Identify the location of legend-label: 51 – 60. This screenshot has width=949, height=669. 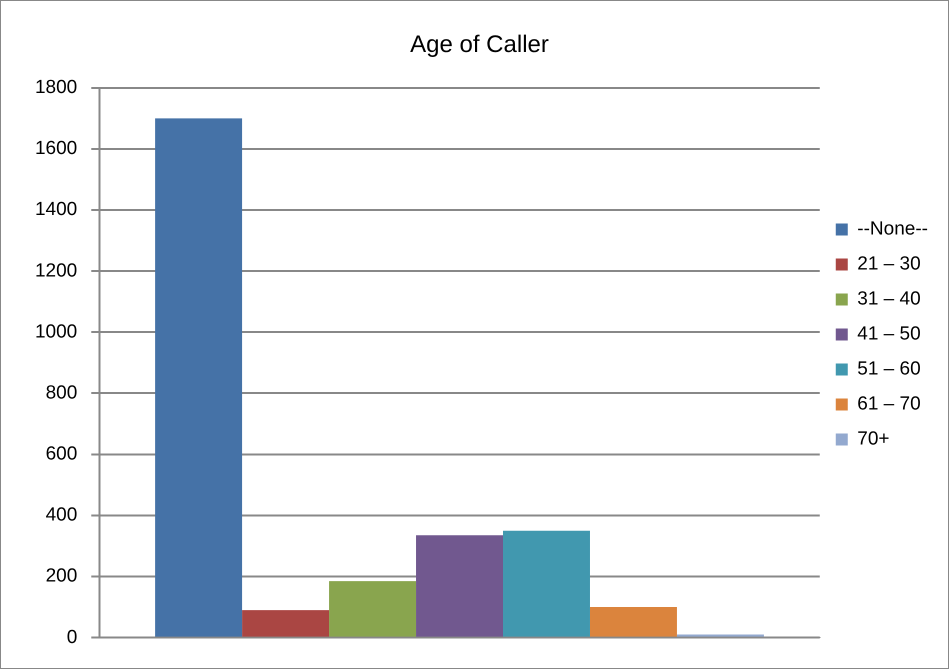
(889, 369).